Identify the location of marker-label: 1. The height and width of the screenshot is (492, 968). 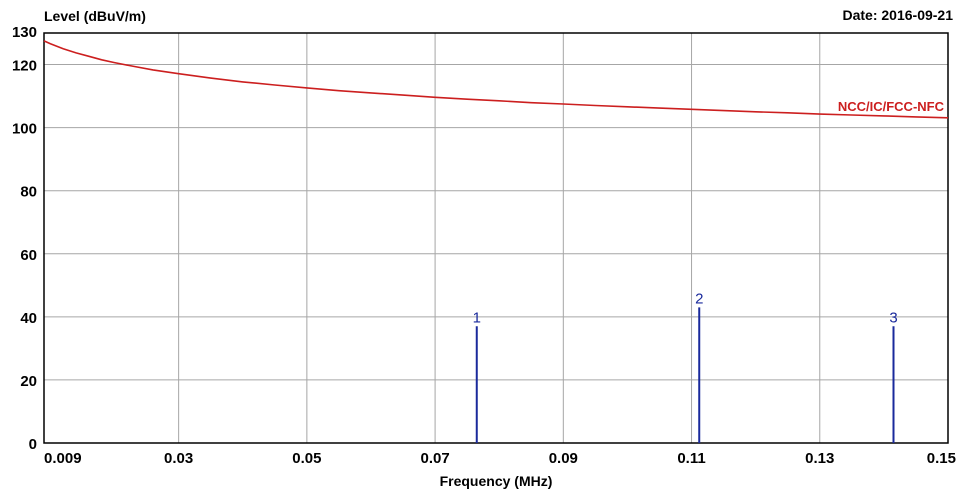
(477, 317).